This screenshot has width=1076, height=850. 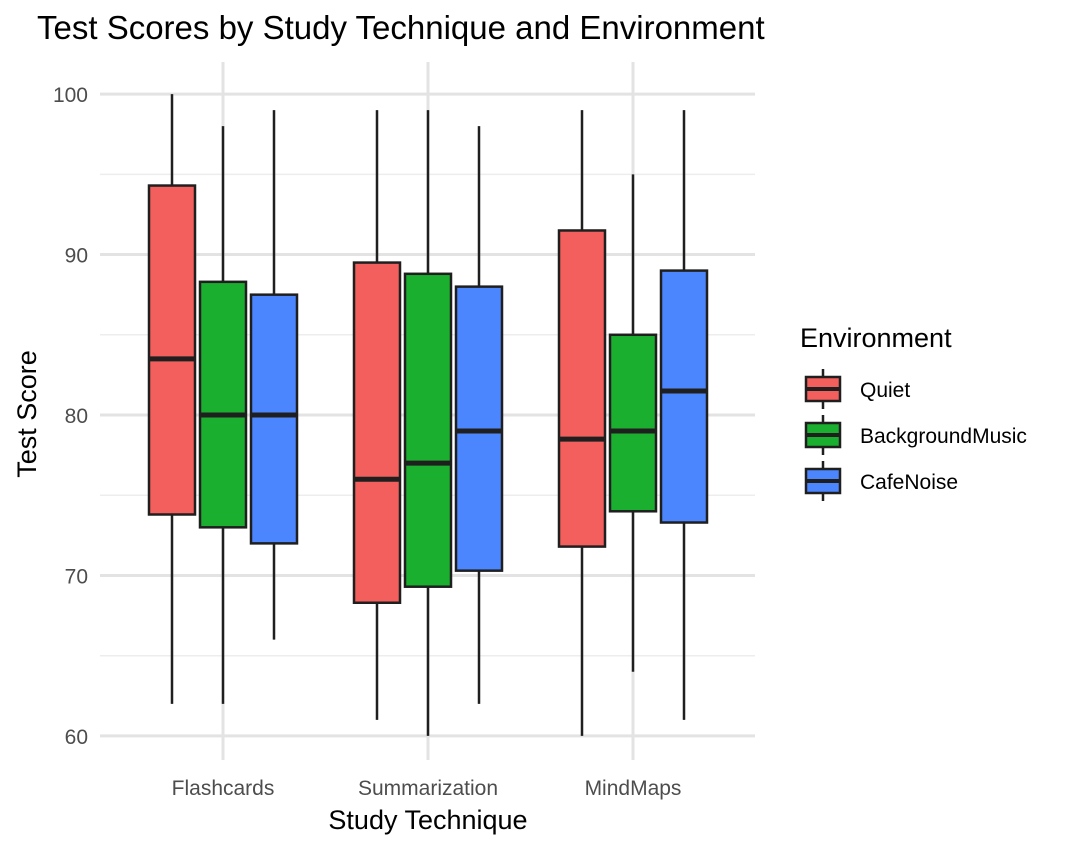 I want to click on y-tick-label: 70, so click(x=76, y=576).